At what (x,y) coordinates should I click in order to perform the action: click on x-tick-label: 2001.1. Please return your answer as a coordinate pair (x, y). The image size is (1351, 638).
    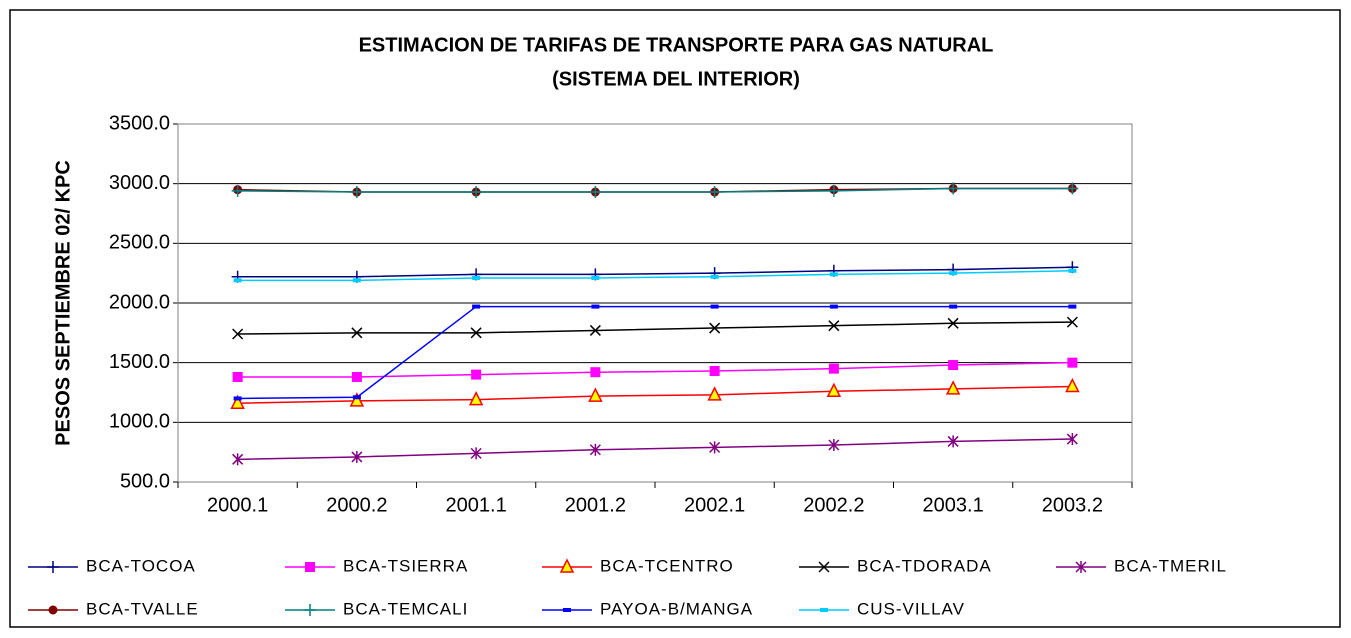
    Looking at the image, I should click on (476, 505).